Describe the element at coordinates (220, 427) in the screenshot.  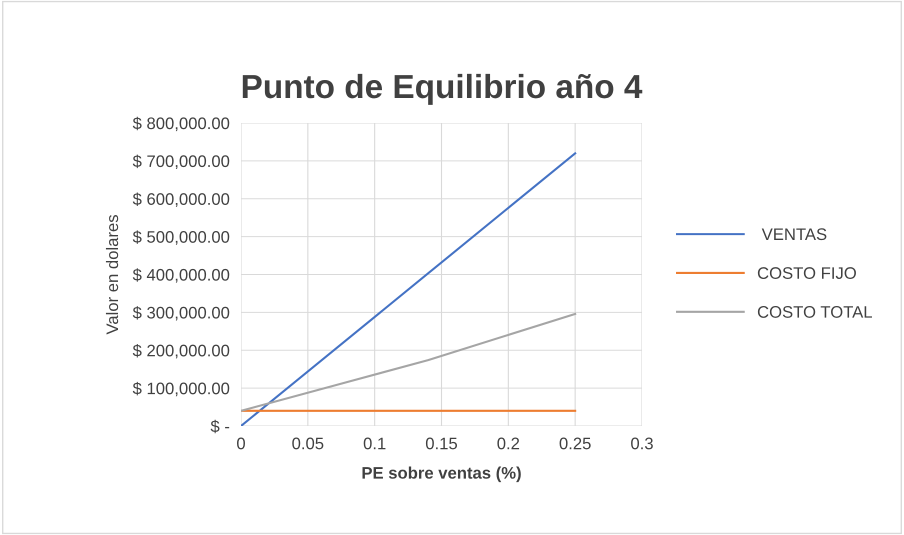
I see `y-tick-label: $ -` at that location.